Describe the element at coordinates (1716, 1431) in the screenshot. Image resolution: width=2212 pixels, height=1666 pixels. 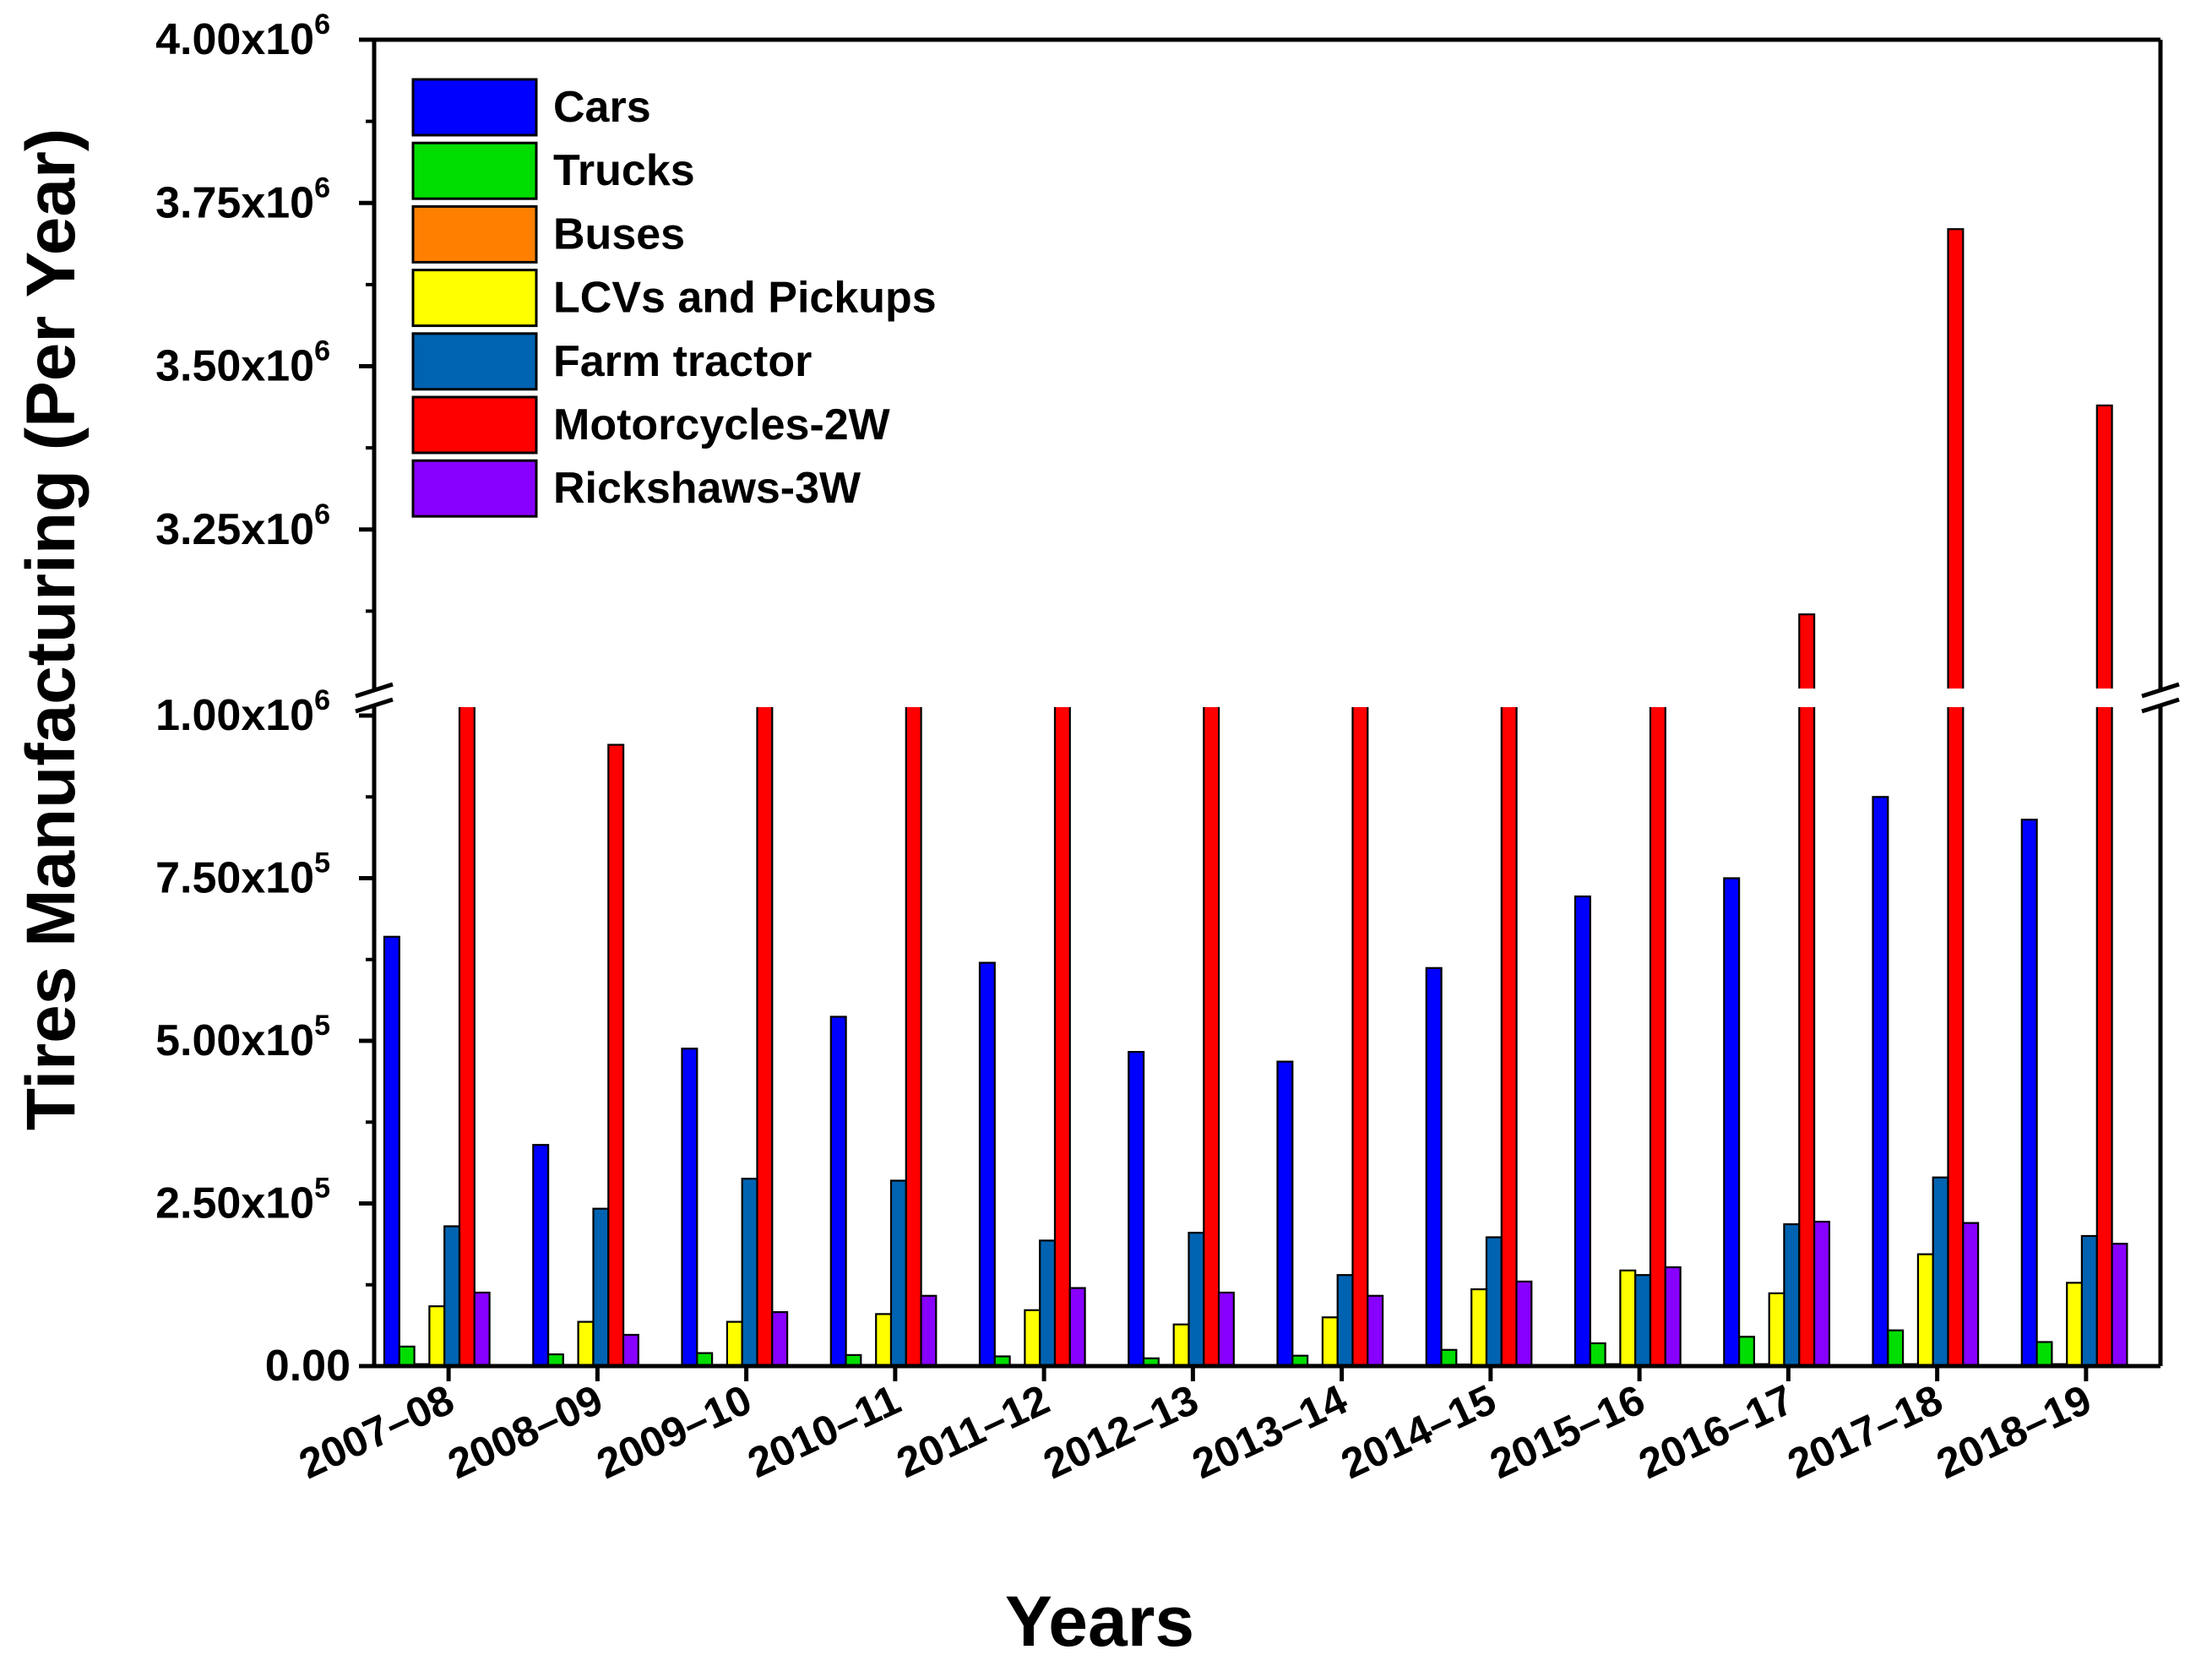
I see `x-tick-label-9: 2016–17` at that location.